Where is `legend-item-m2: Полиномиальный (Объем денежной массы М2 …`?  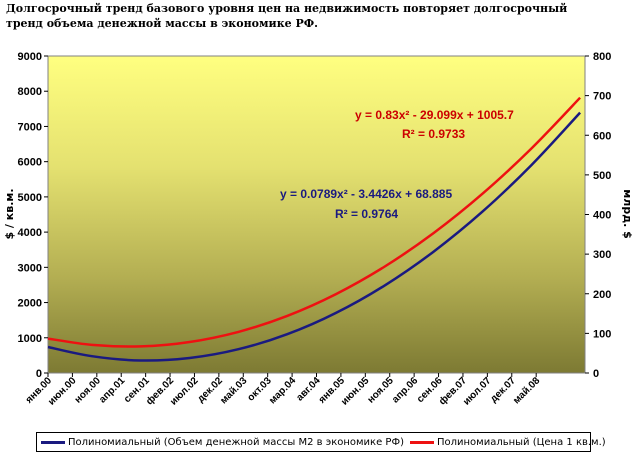 legend-item-m2: Полиномиальный (Объем денежной массы М2 … is located at coordinates (222, 442).